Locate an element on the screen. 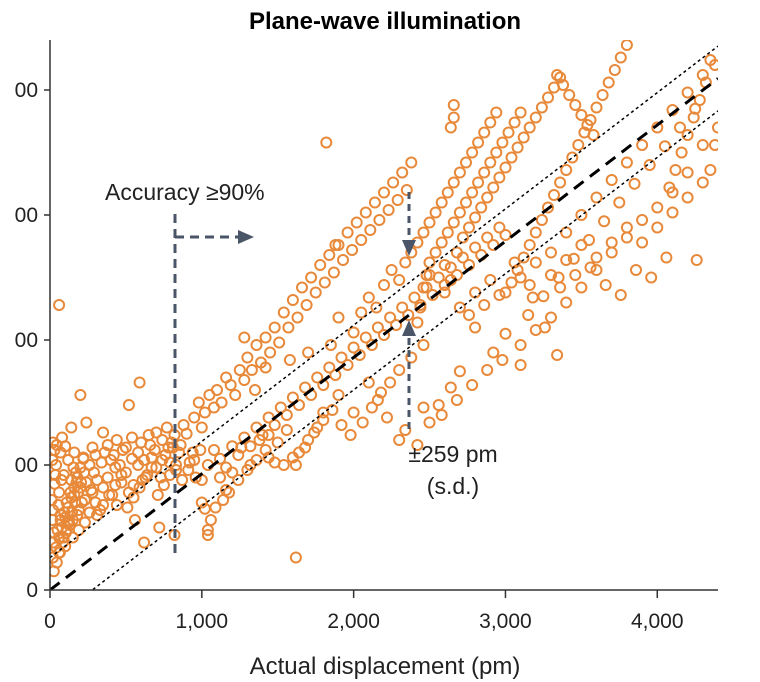  sd-arrow-bottom-head is located at coordinates (409, 328).